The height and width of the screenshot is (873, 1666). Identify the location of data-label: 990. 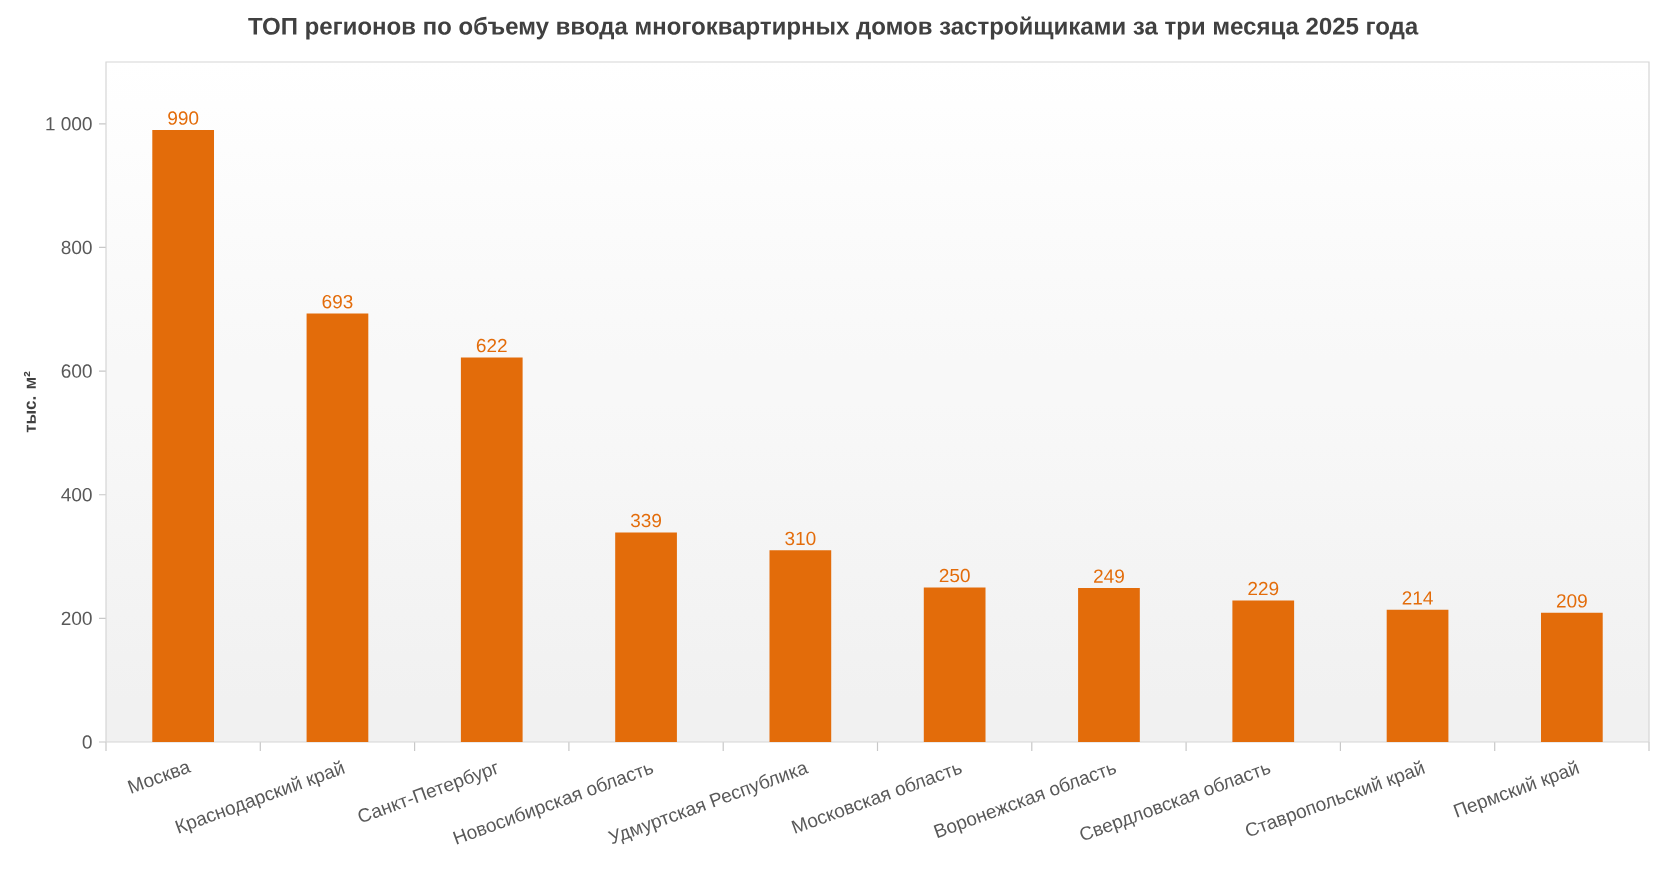
(183, 118).